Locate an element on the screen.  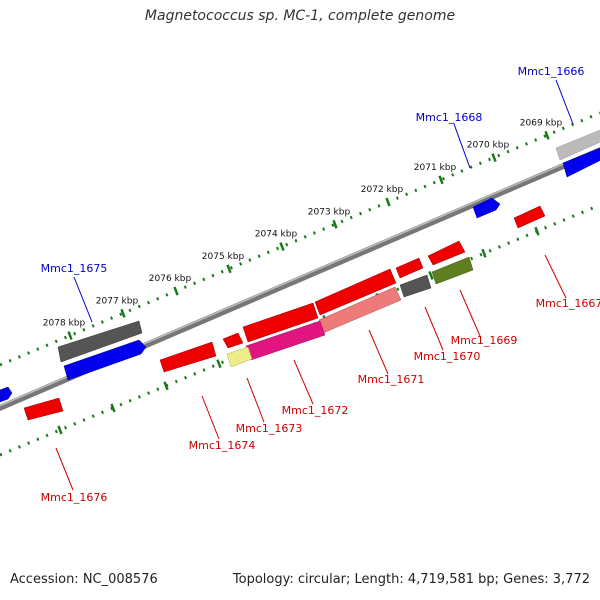
gene-label-mmc1-1675: Mmc1_1675 is located at coordinates (74, 268).